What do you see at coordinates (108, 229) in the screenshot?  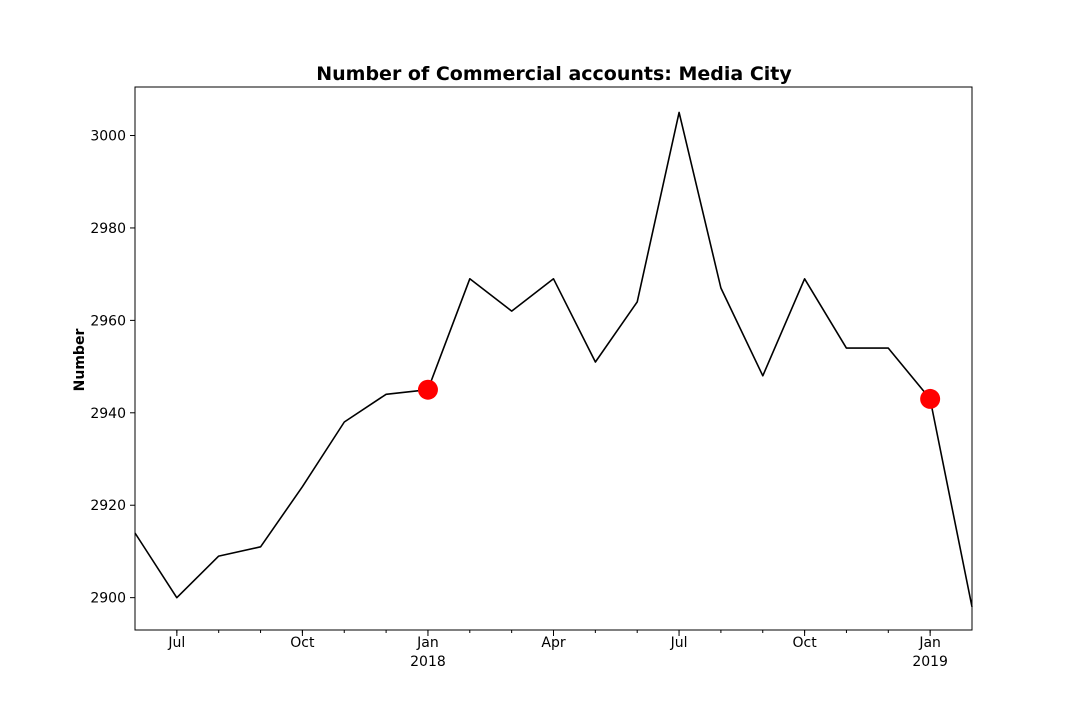 I see `y-tick-label: 2980` at bounding box center [108, 229].